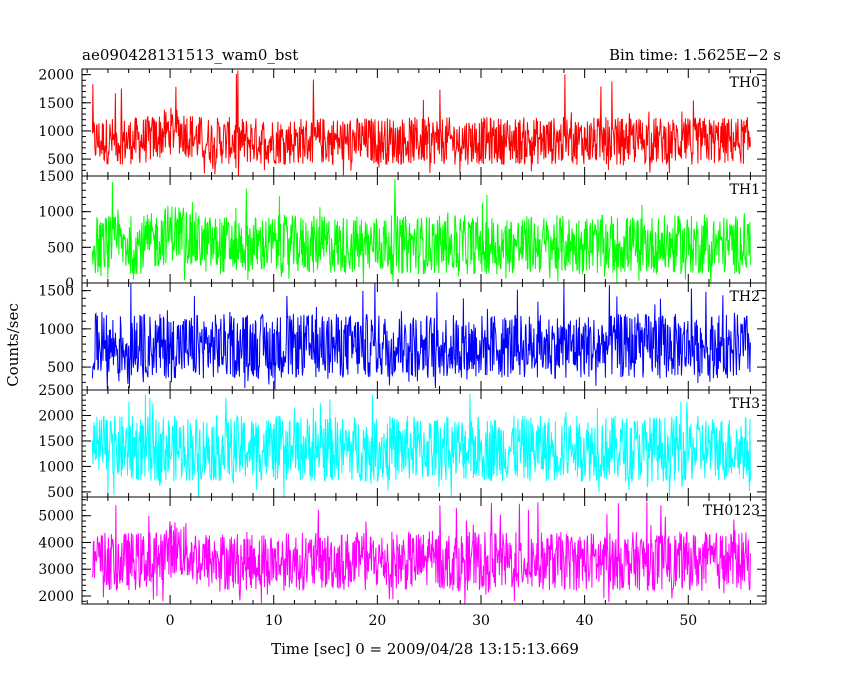 This screenshot has width=850, height=680. Describe the element at coordinates (190, 55) in the screenshot. I see `chart-title: ae090428131513_wam0_bst` at that location.